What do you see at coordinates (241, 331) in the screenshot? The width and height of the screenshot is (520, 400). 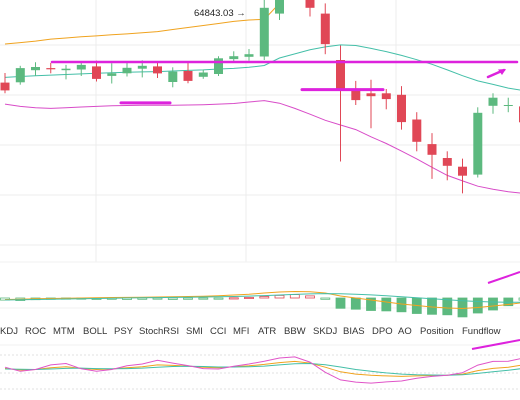 I see `indicator-tab-mfi: MFI` at bounding box center [241, 331].